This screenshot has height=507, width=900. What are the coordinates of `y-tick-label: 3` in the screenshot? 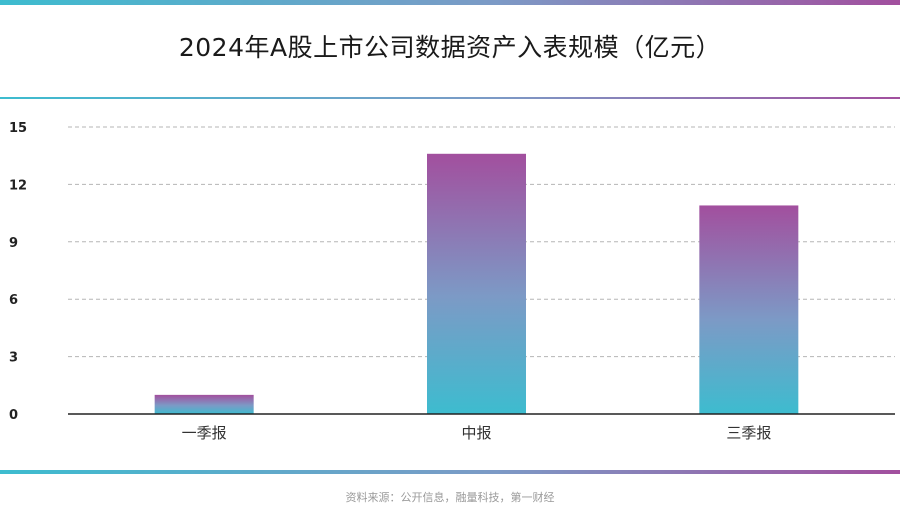 It's located at (13, 358).